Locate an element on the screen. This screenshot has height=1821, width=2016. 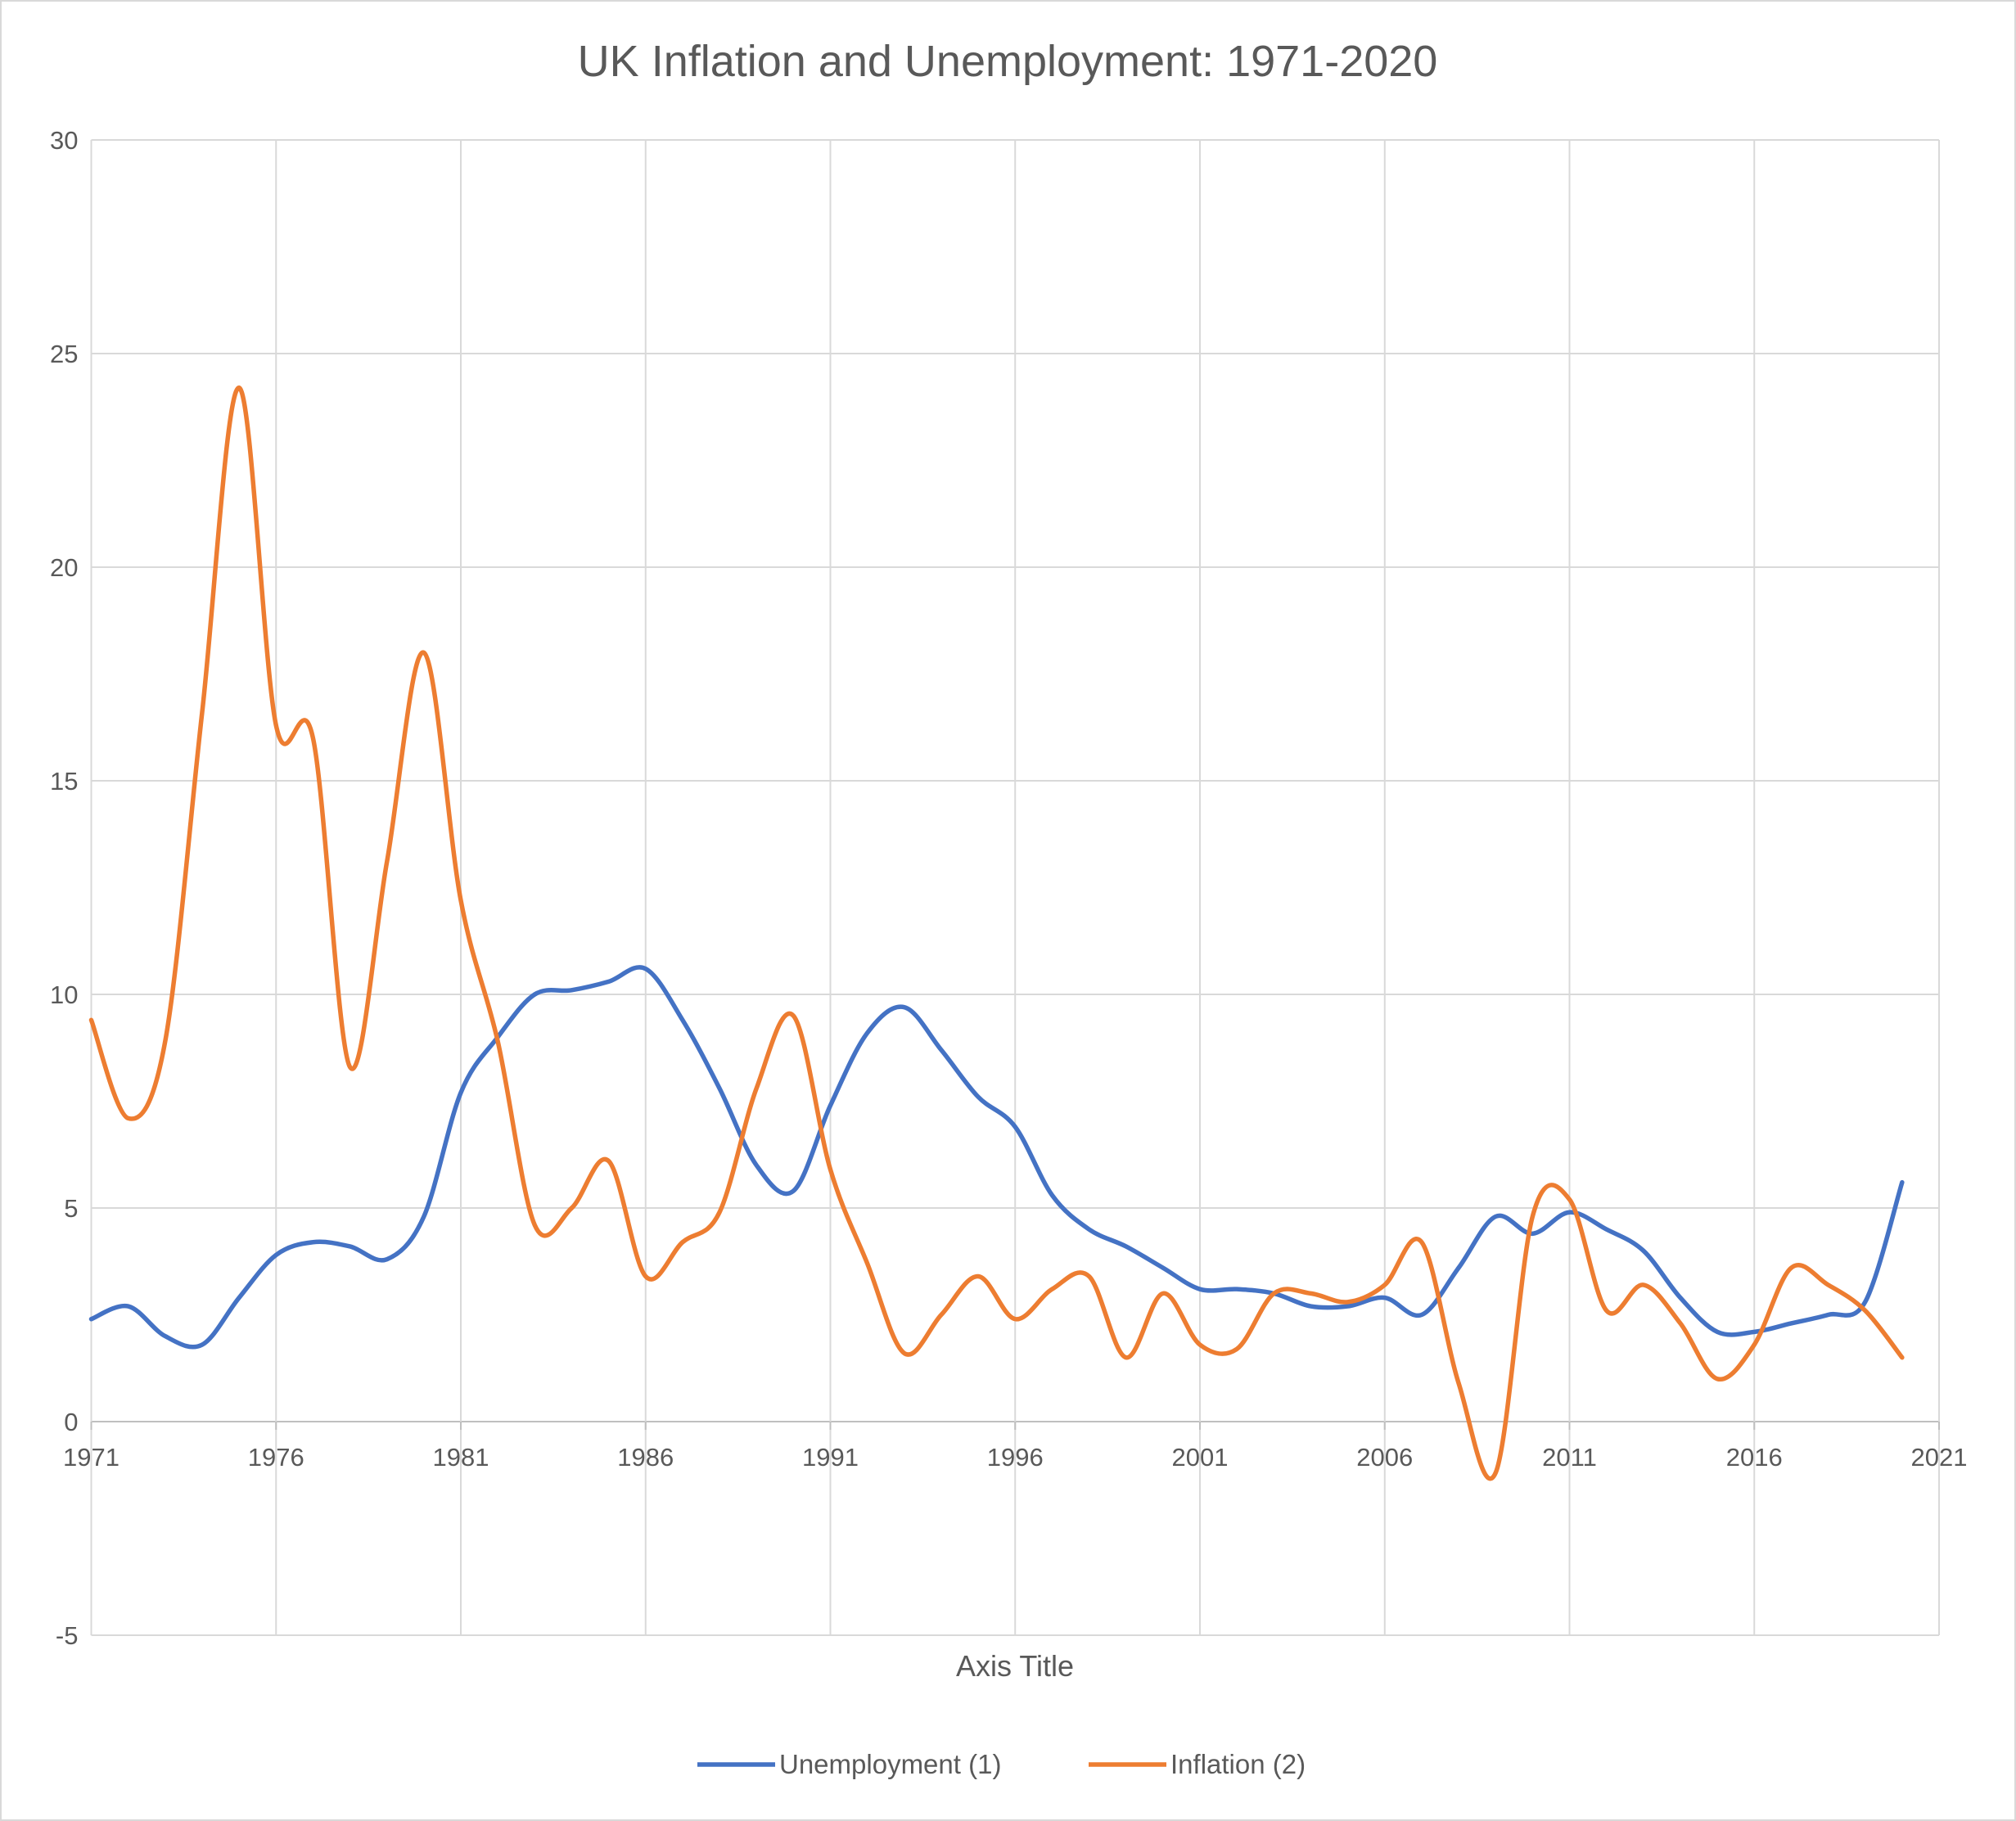
y-tick-label: 10 is located at coordinates (64, 994).